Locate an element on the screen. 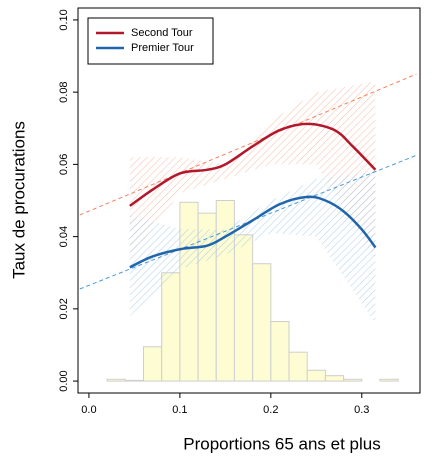 The height and width of the screenshot is (468, 447). y-tick-label: 0.00 is located at coordinates (64, 380).